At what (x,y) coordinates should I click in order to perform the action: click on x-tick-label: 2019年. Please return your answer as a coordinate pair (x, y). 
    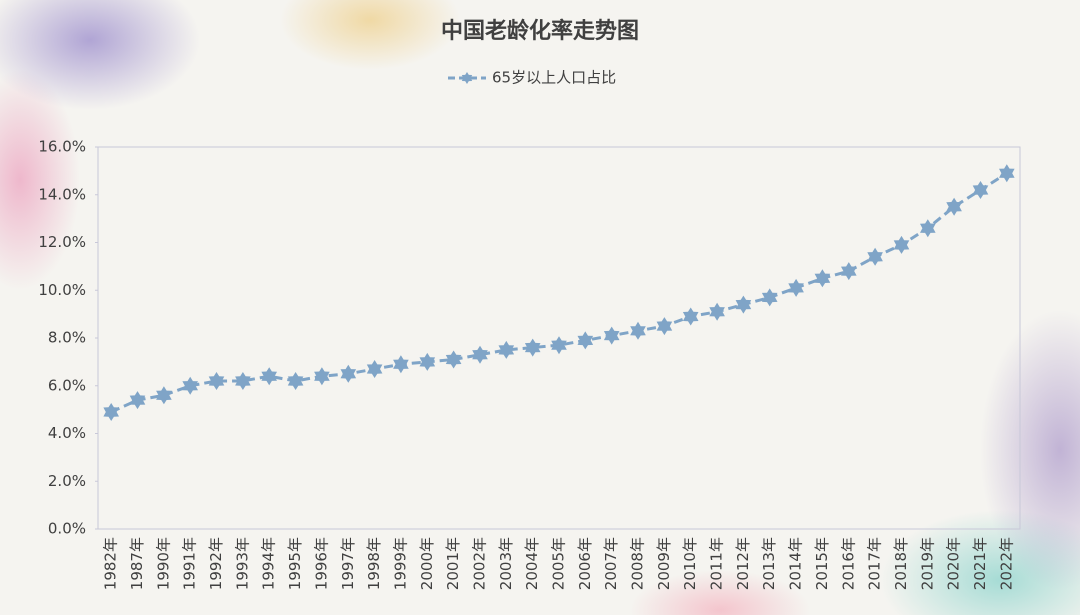
    Looking at the image, I should click on (927, 563).